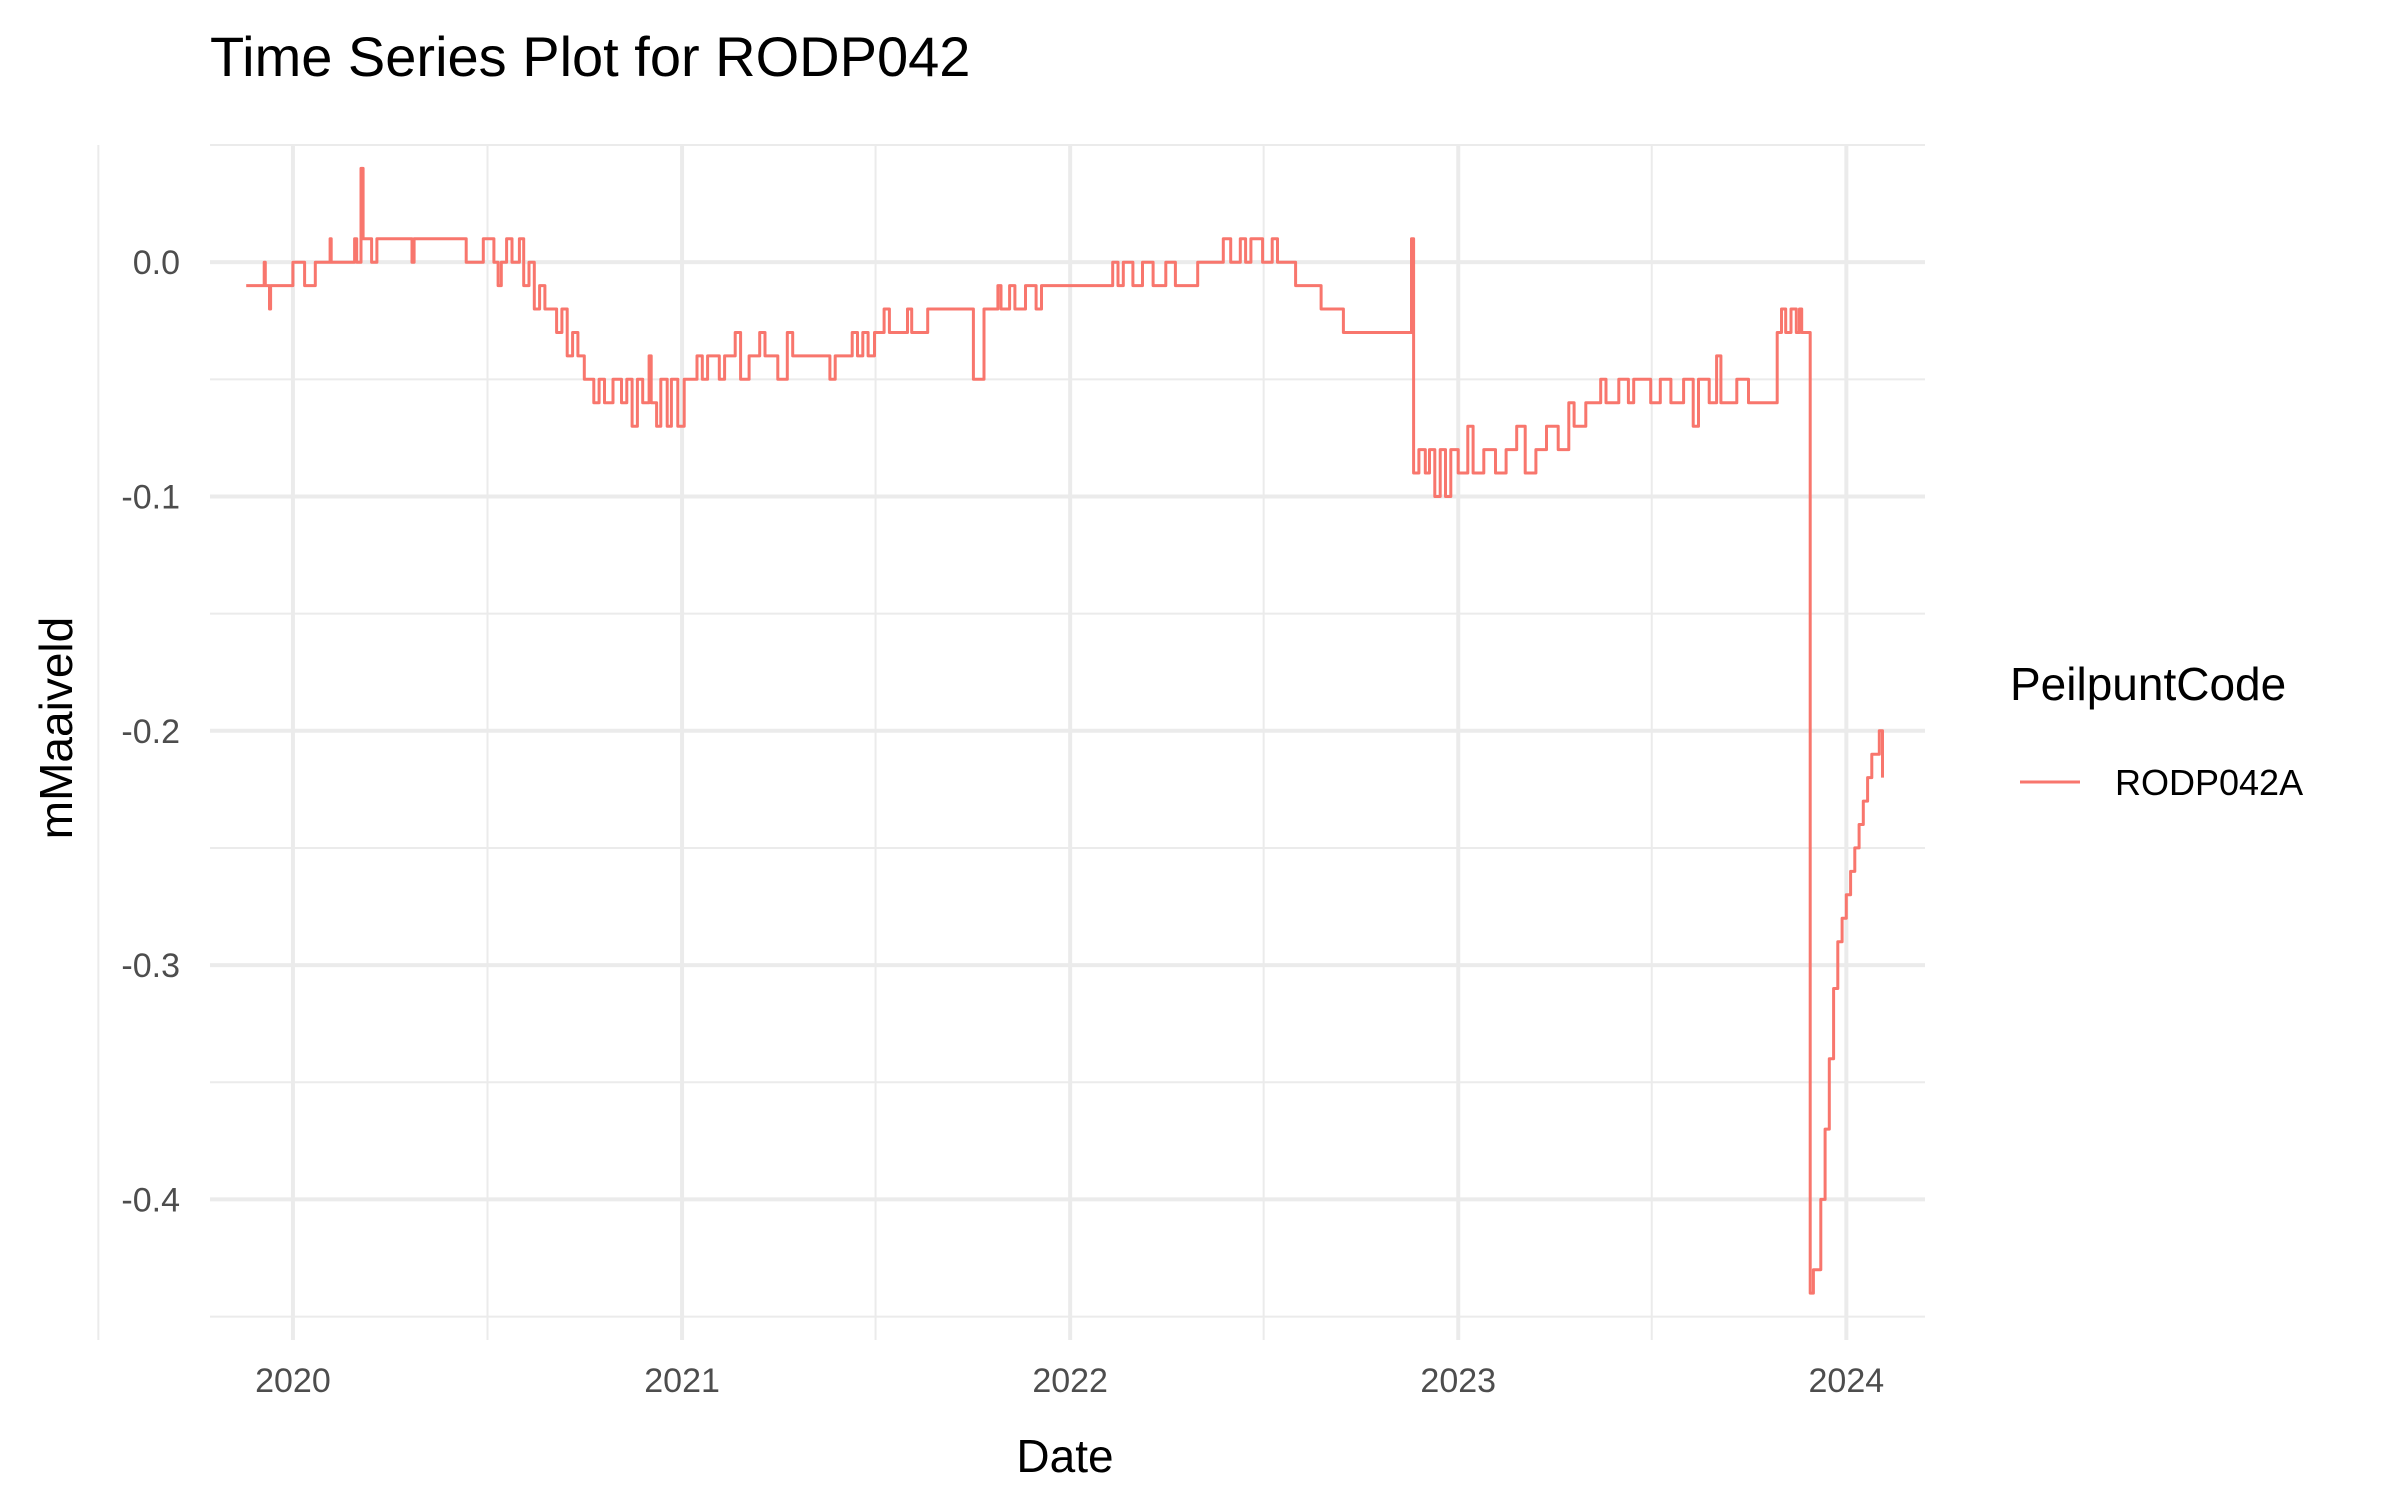 This screenshot has height=1500, width=2400. Describe the element at coordinates (150, 497) in the screenshot. I see `y-tick-label: -0.1` at that location.